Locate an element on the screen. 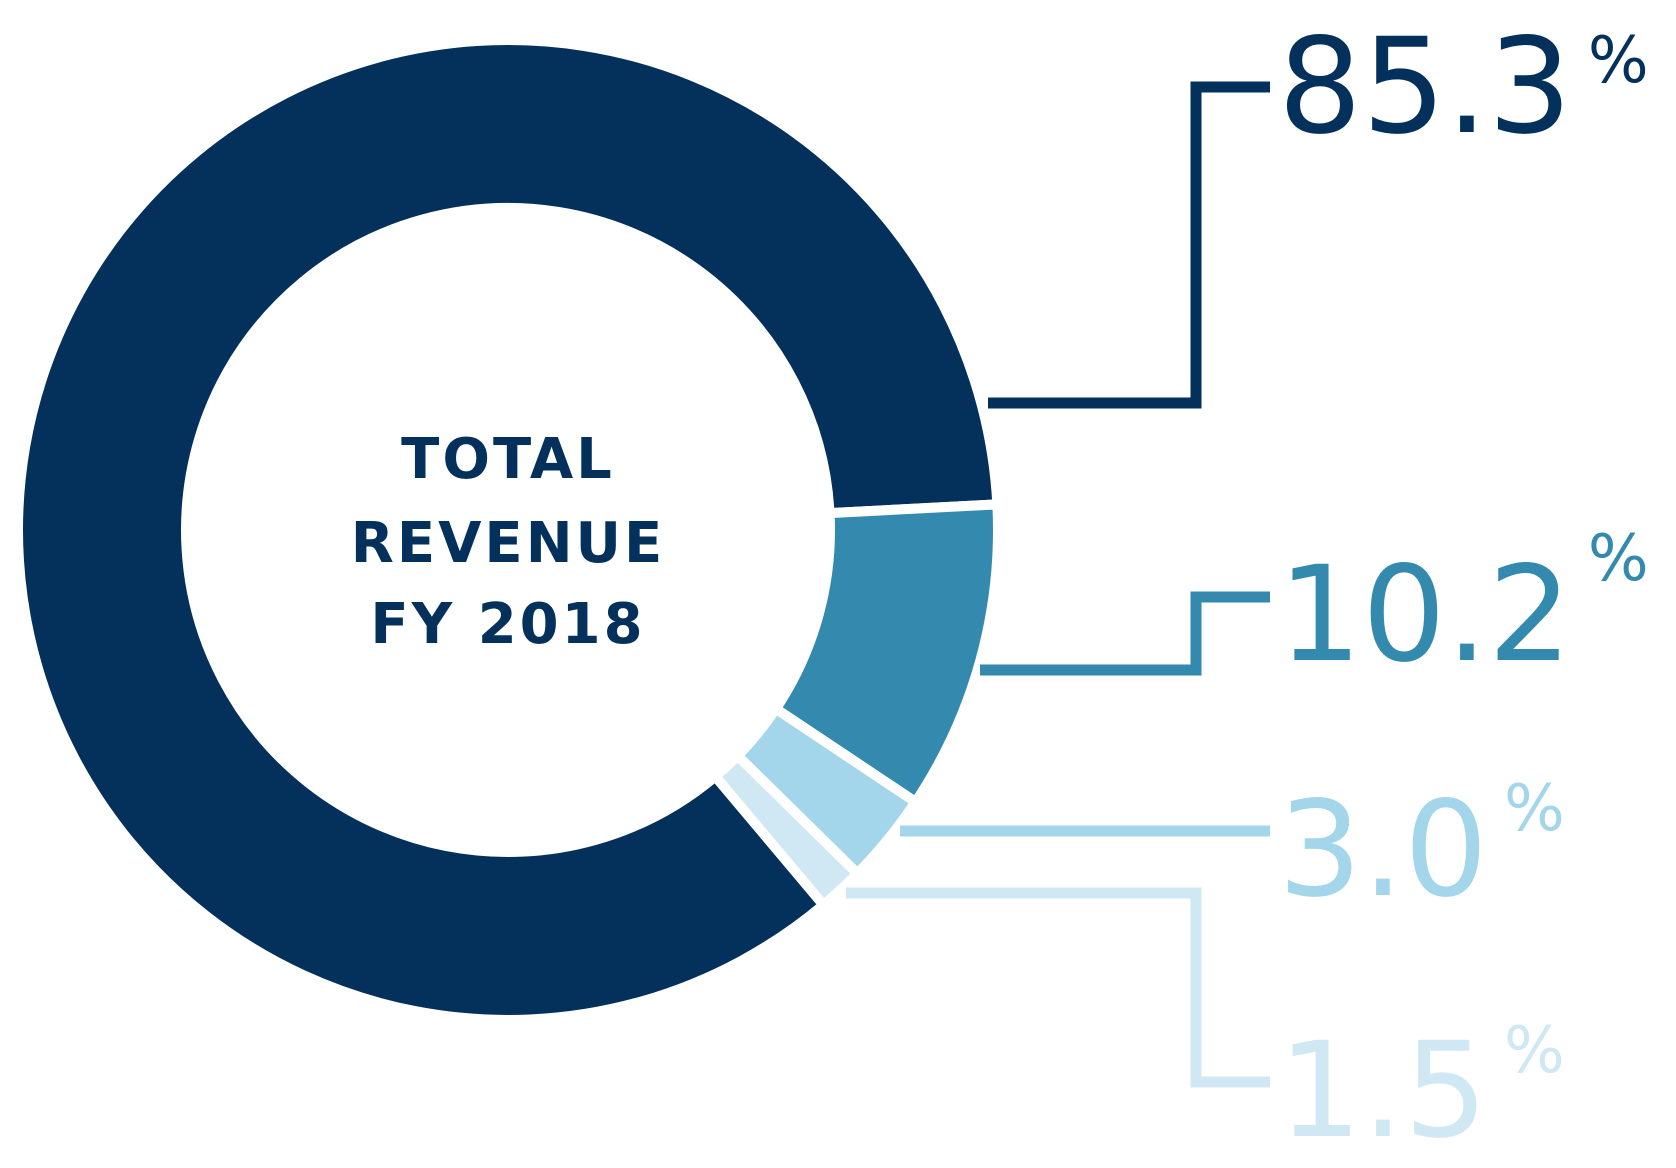  center-title-line-3: FY 2018 is located at coordinates (507, 624).